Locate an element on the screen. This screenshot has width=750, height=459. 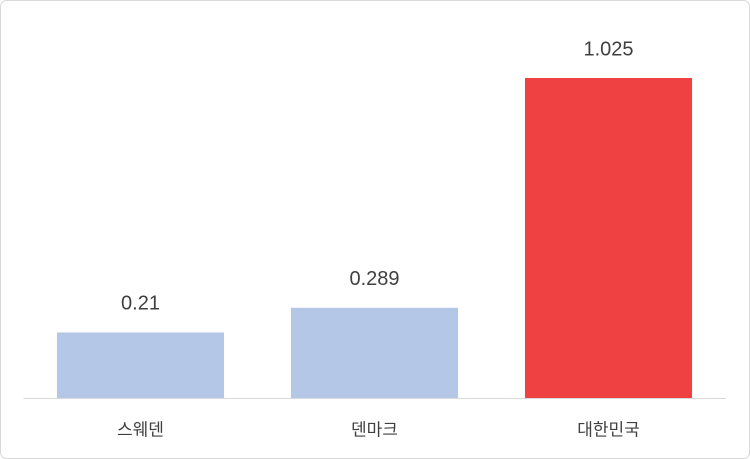
data-label: 1.025 is located at coordinates (608, 49).